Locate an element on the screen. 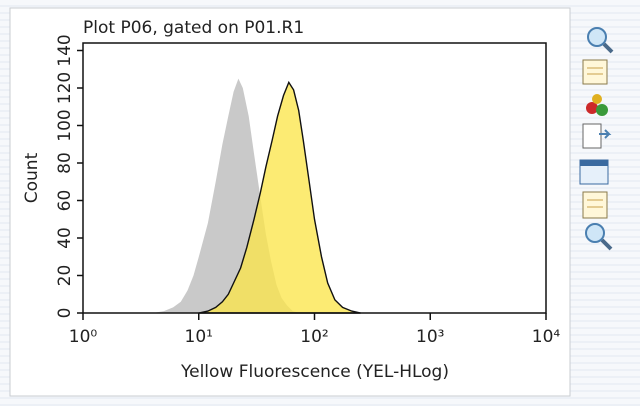 Image resolution: width=640 pixels, height=406 pixels. y-tick-label: 120 is located at coordinates (65, 88).